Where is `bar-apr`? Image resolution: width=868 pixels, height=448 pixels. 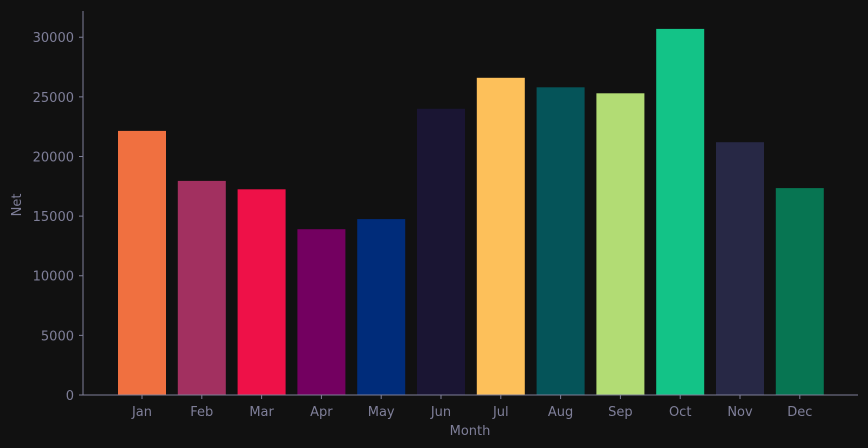
bar-apr is located at coordinates (321, 312).